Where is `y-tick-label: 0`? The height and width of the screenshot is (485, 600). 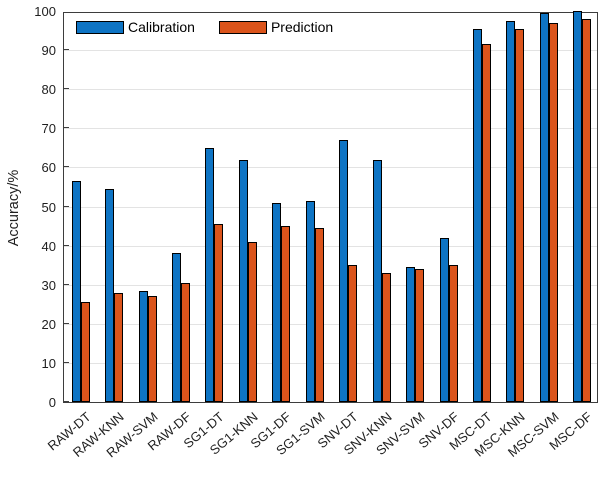 y-tick-label: 0 is located at coordinates (52, 402).